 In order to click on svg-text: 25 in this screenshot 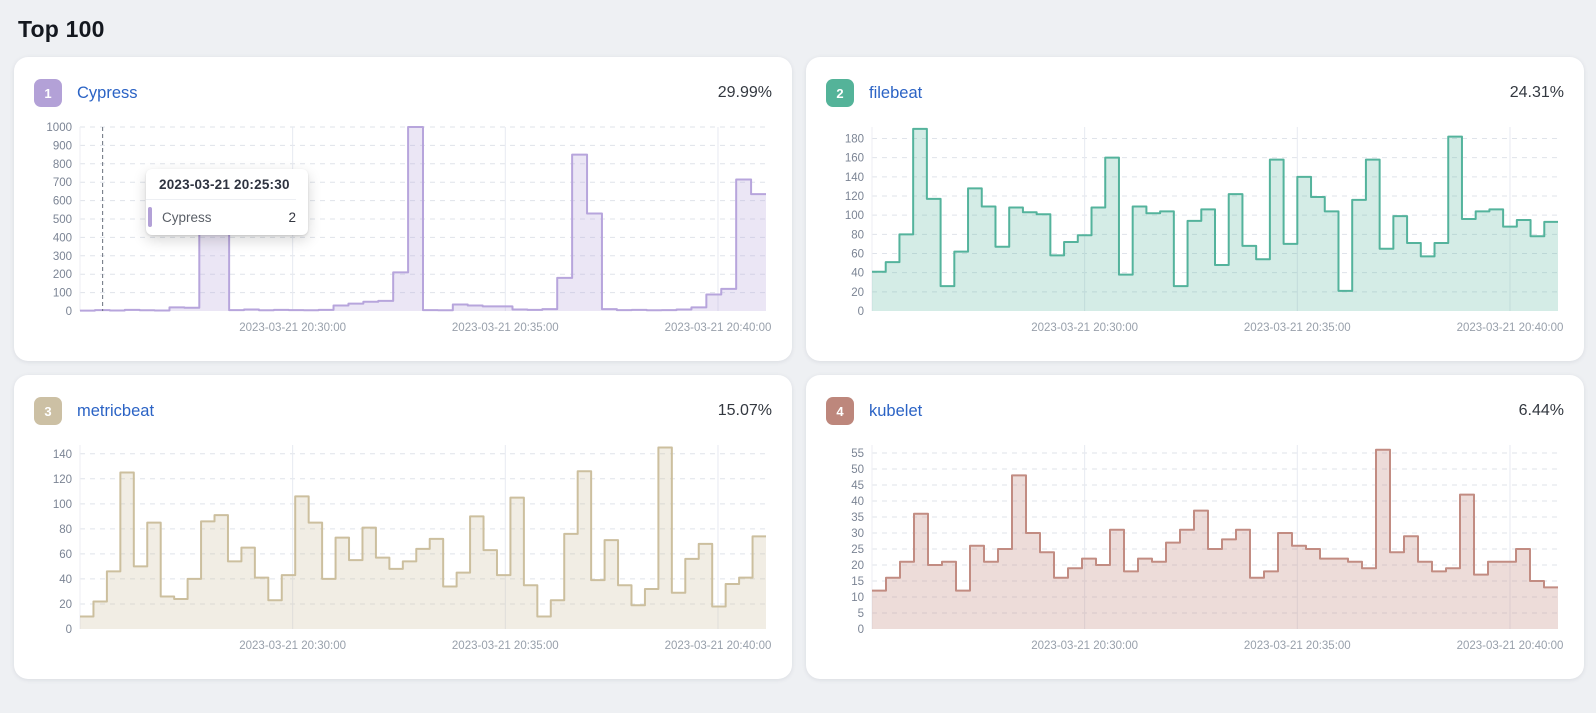, I will do `click(857, 550)`.